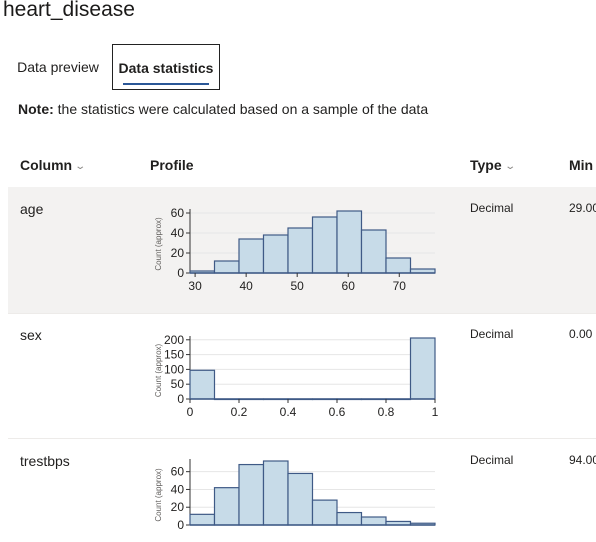 Image resolution: width=596 pixels, height=542 pixels. I want to click on type-header: Type ⌄, so click(493, 165).